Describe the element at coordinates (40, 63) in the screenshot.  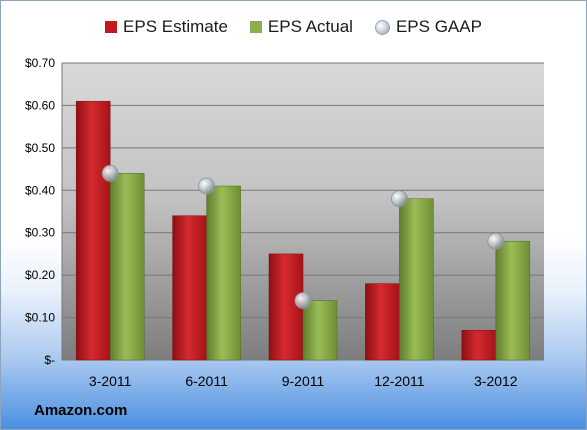
I see `y-tick-label: $0.70` at that location.